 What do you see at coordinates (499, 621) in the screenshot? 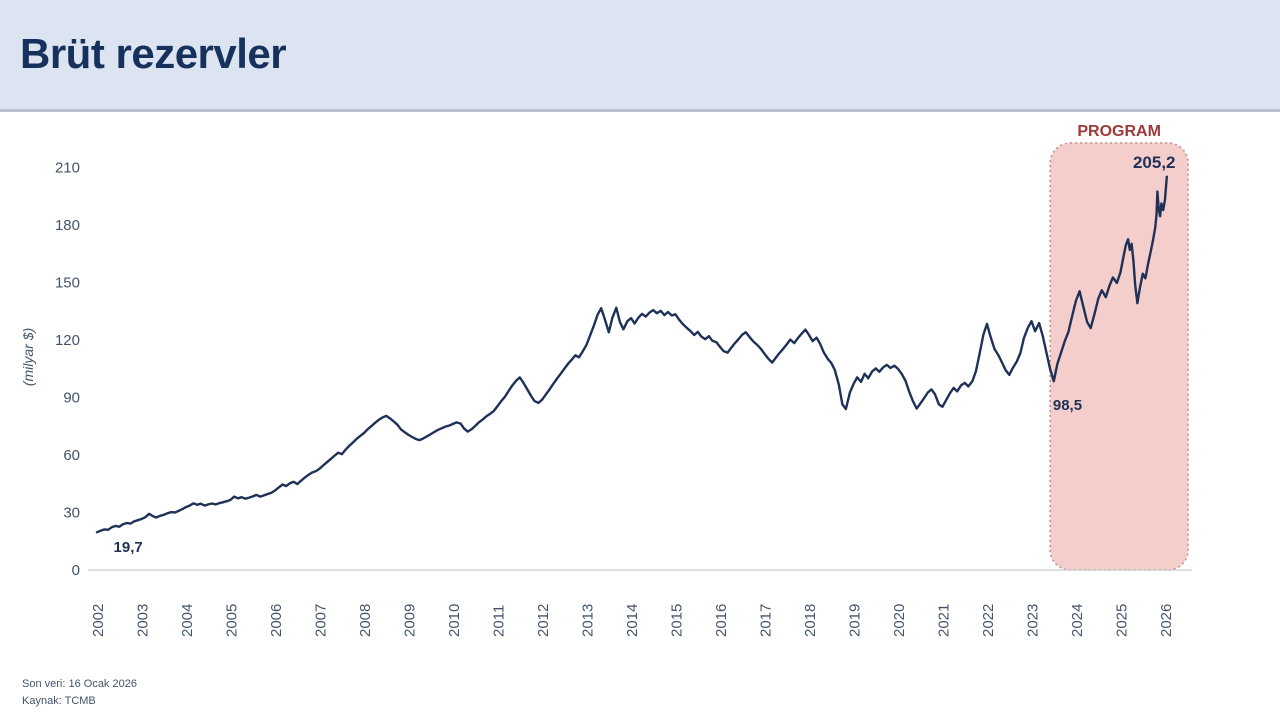
I see `x-tick-label: 2011` at bounding box center [499, 621].